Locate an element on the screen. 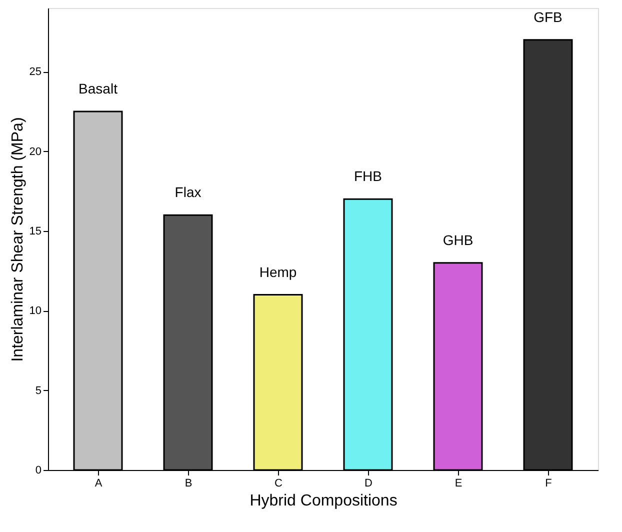 The height and width of the screenshot is (532, 622). annotation: Basalt is located at coordinates (98, 88).